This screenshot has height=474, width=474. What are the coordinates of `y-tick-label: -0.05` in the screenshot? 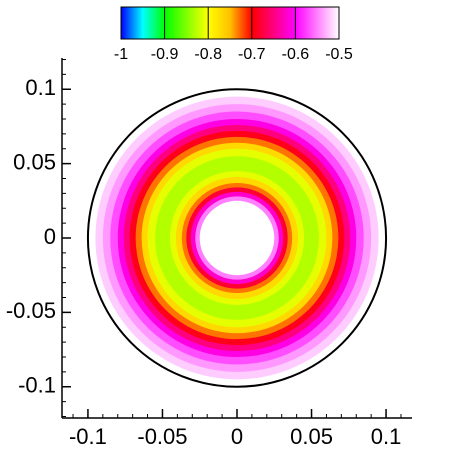 It's located at (31, 310).